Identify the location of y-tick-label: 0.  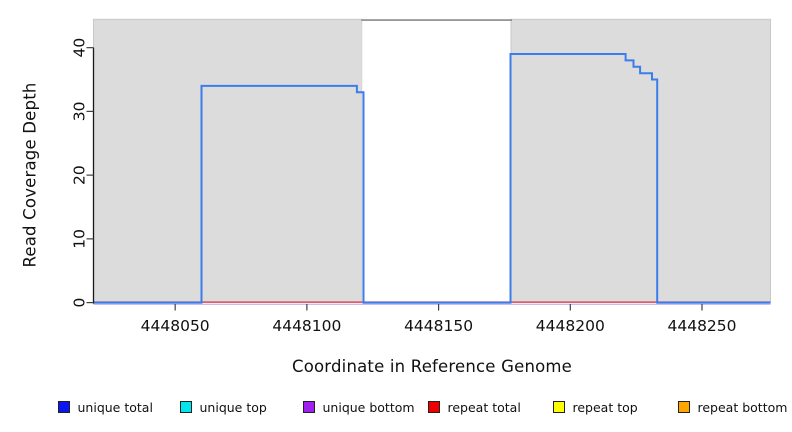
(80, 303).